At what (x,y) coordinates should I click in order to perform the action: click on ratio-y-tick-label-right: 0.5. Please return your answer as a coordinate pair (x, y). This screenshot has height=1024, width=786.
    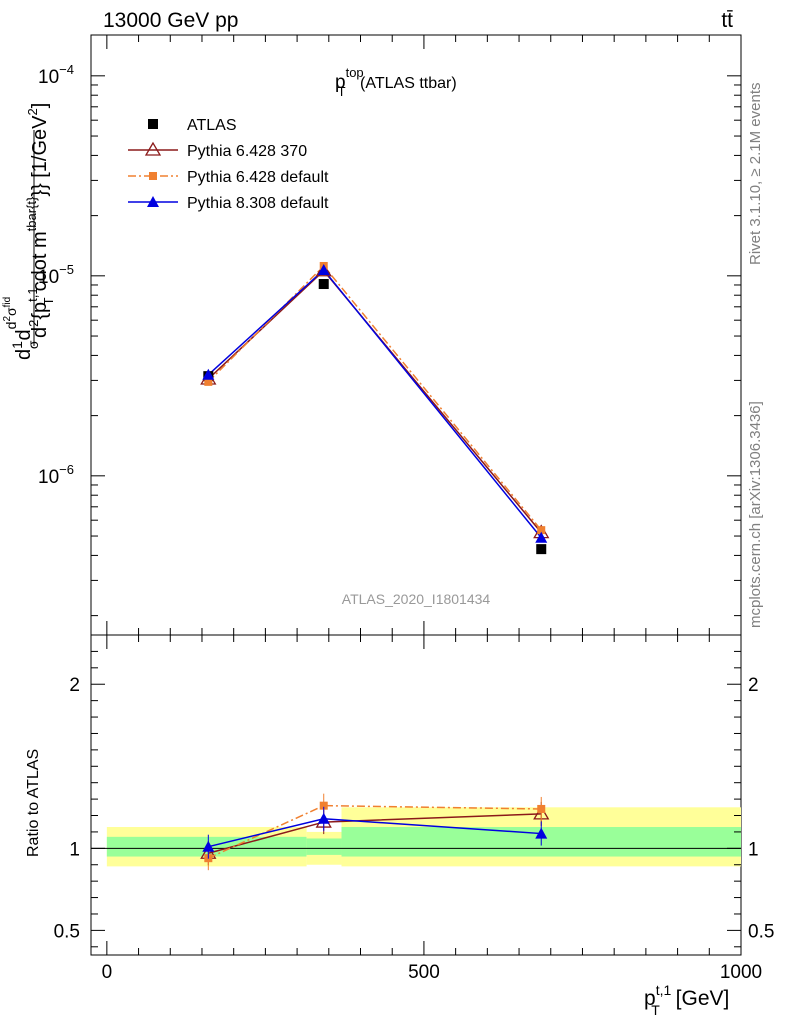
    Looking at the image, I should click on (761, 931).